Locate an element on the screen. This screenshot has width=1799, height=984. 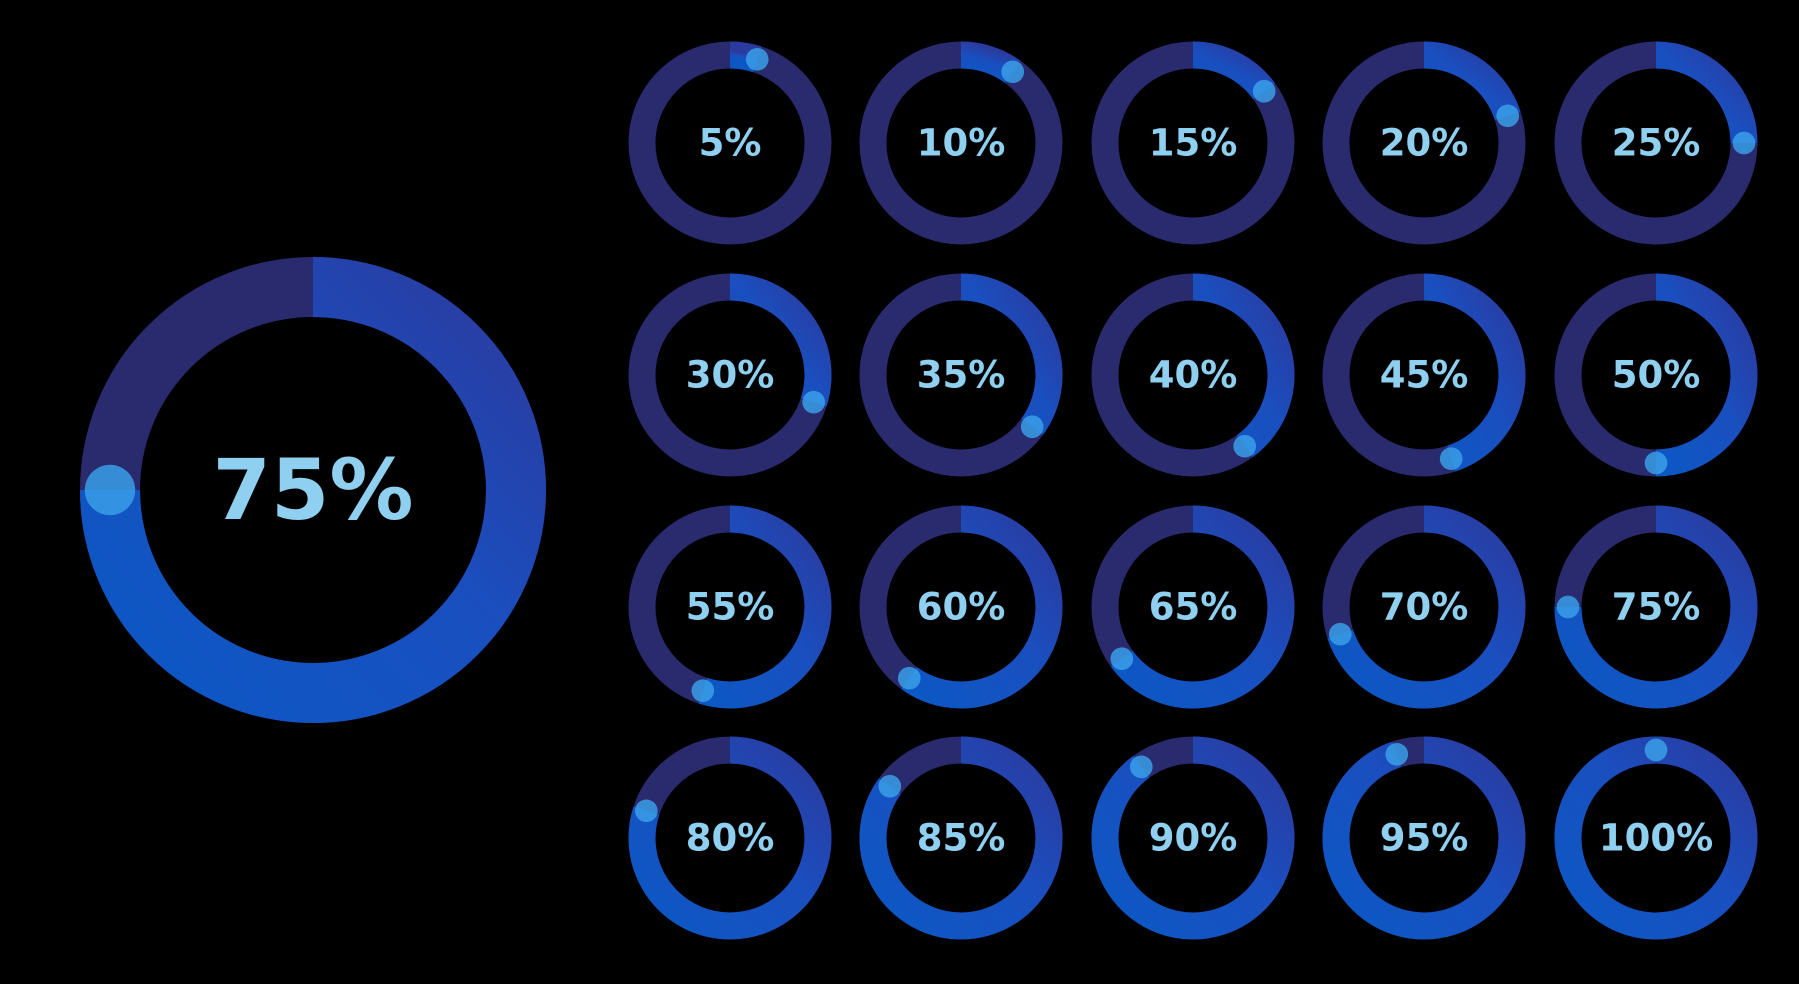
ring-label: 20% is located at coordinates (1424, 143).